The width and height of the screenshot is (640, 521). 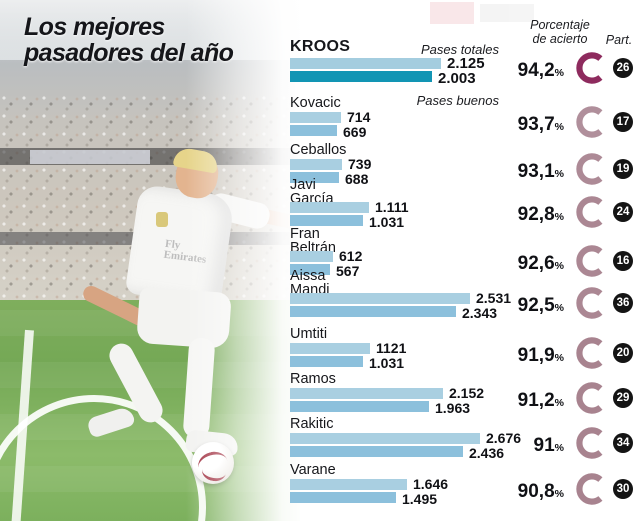 I want to click on value-total-passes: 2.152, so click(x=467, y=393).